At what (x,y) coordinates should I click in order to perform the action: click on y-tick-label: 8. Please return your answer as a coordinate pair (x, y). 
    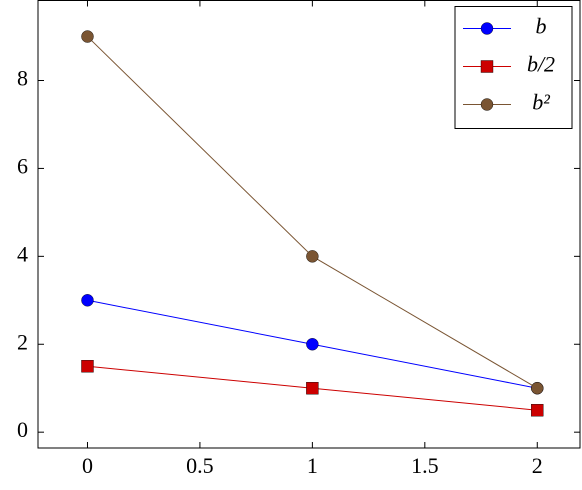
    Looking at the image, I should click on (22, 78).